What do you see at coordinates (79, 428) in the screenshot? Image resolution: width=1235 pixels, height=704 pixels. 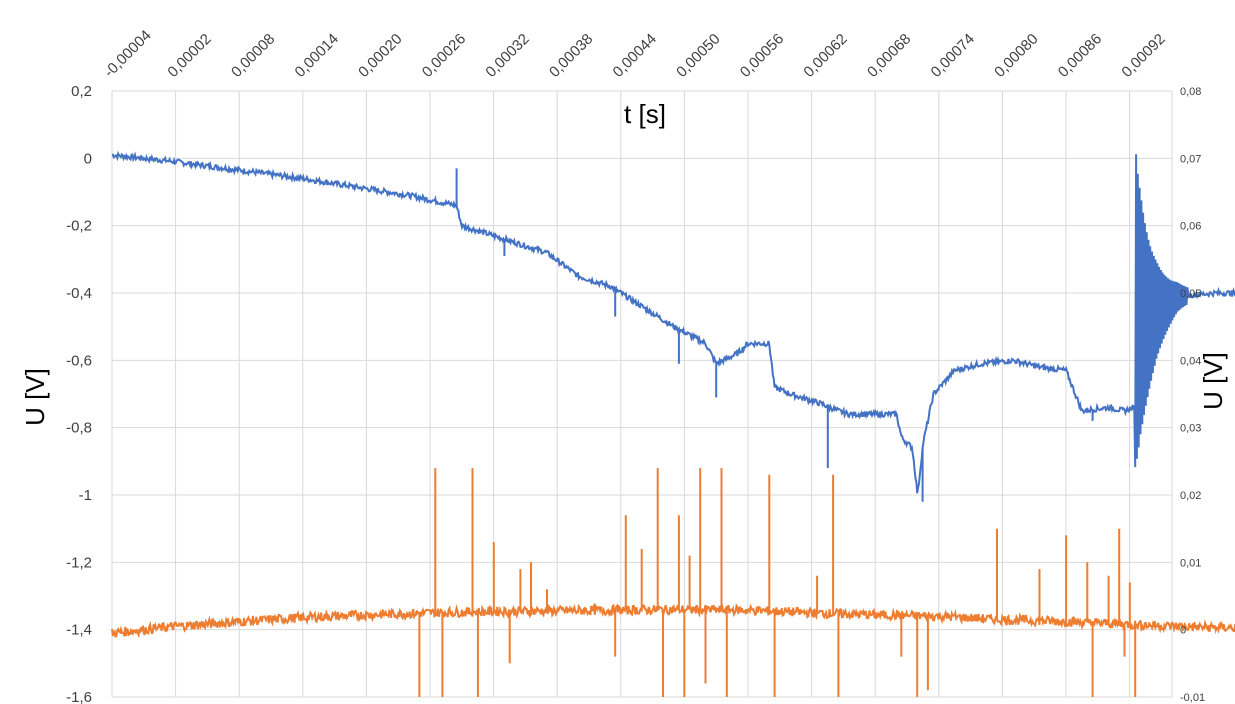 I see `y-tick-label: -0,8` at bounding box center [79, 428].